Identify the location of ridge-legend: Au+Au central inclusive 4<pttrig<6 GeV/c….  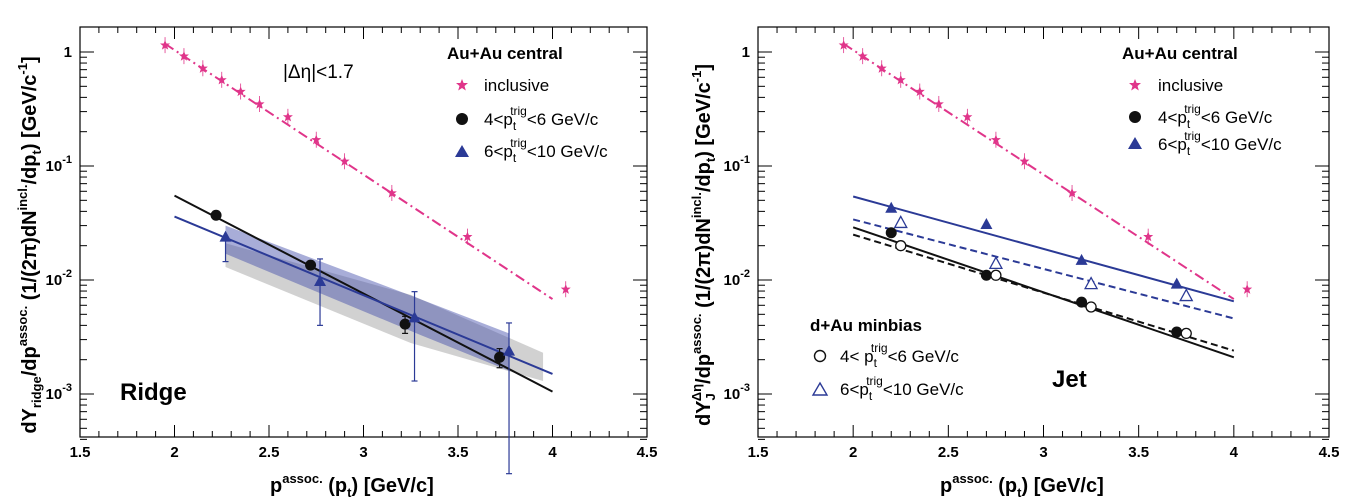
(527, 104).